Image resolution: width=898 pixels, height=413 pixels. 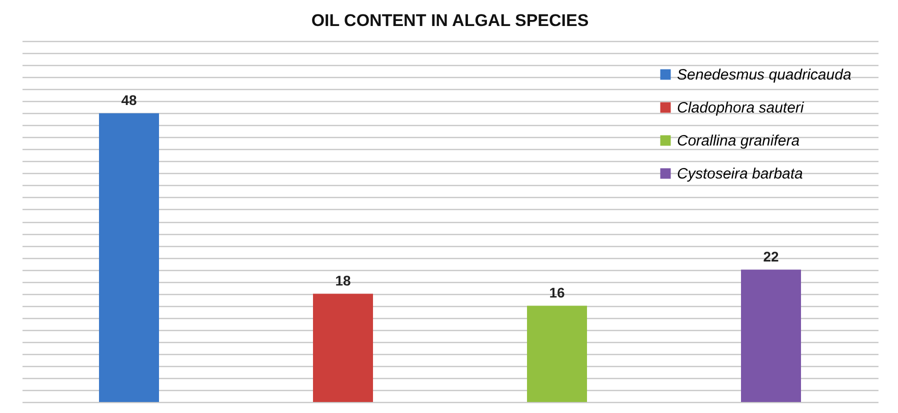 I want to click on data-label: 16, so click(x=557, y=292).